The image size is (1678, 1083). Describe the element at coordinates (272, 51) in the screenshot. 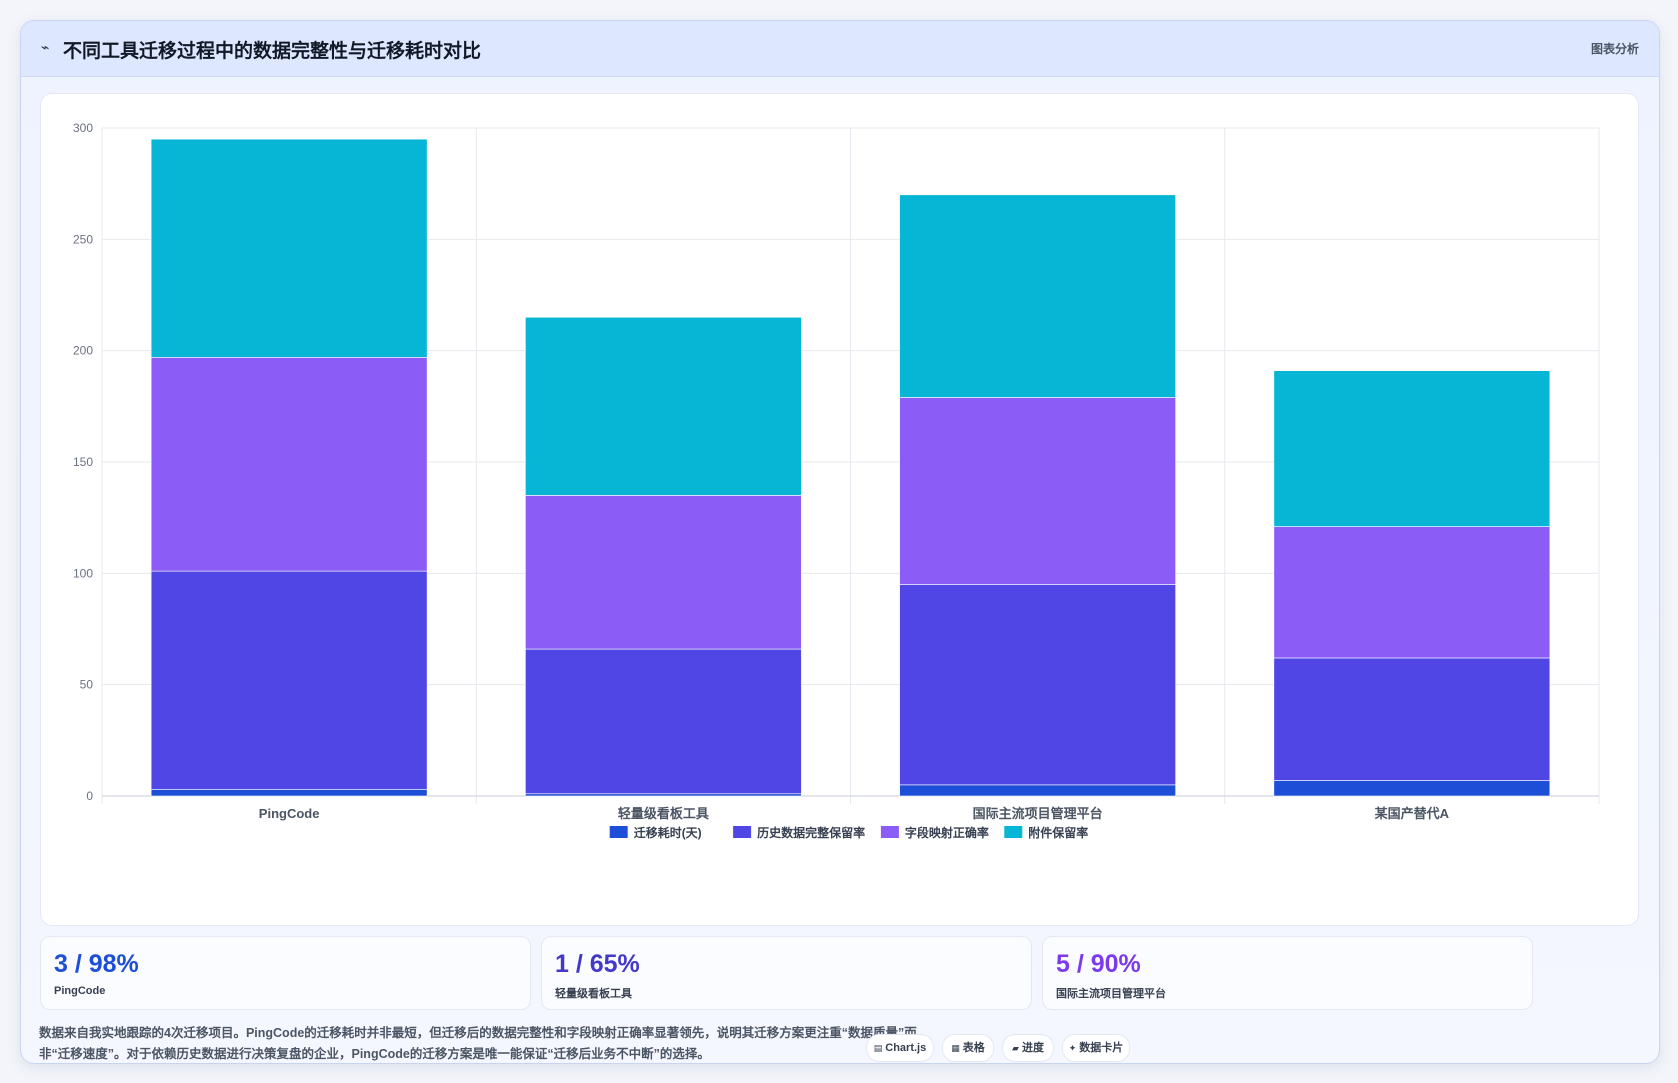

I see `card-title: 不同工具迁移过程中的数据完整性与迁移耗时对比` at that location.